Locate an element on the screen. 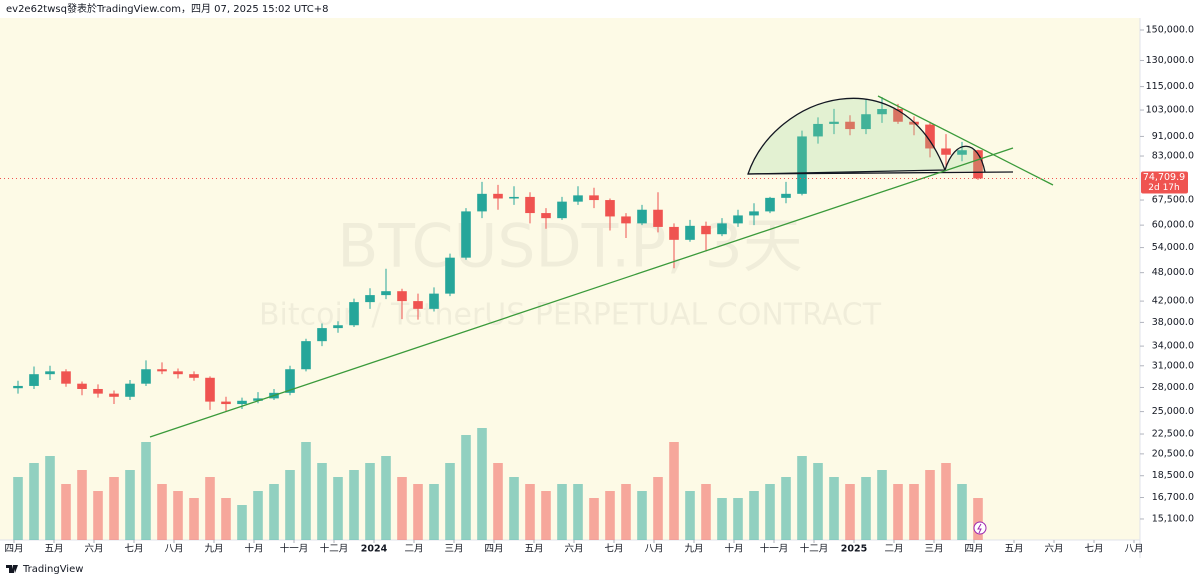  x-tick-label: 十一月 is located at coordinates (774, 549).